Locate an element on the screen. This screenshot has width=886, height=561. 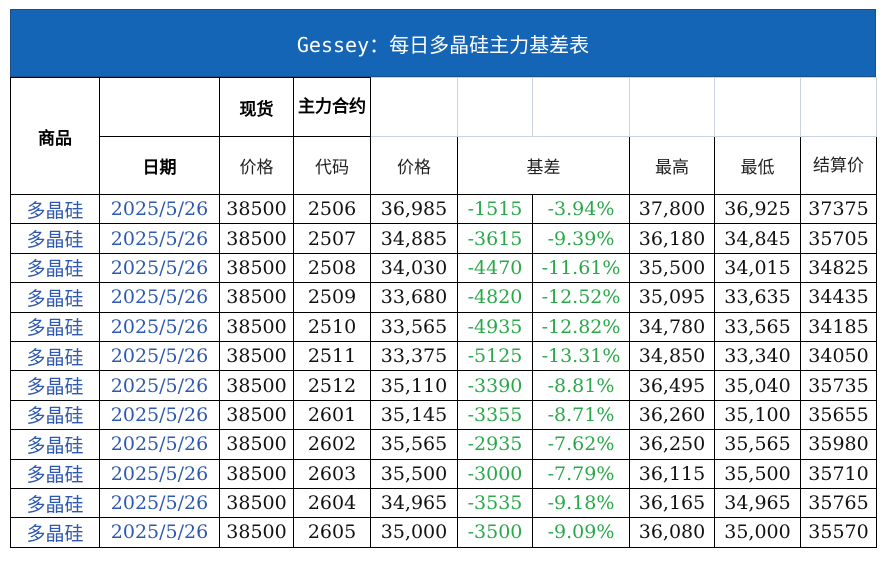
cell-low: 34,845 is located at coordinates (757, 238).